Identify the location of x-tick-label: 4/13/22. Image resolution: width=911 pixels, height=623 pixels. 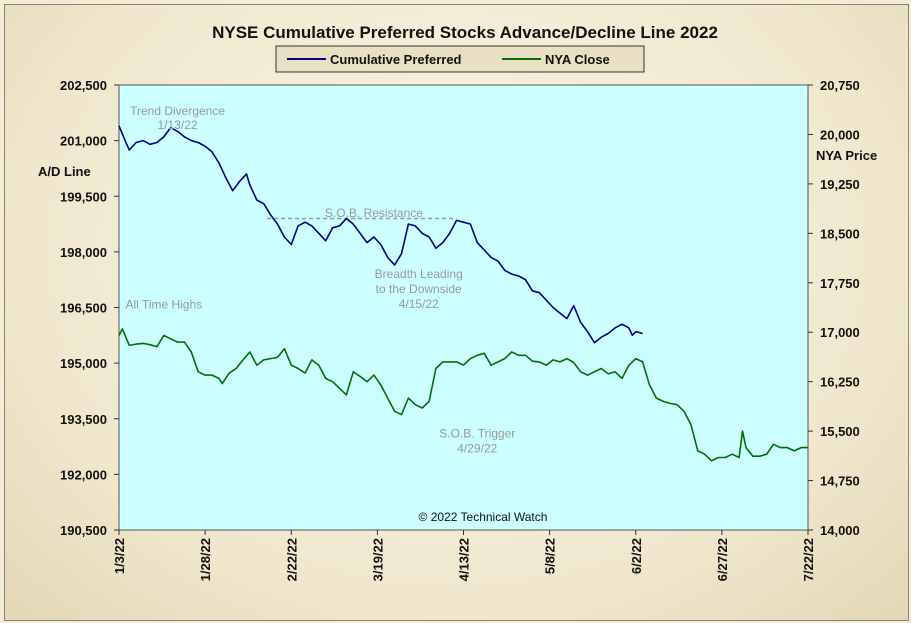
(464, 559).